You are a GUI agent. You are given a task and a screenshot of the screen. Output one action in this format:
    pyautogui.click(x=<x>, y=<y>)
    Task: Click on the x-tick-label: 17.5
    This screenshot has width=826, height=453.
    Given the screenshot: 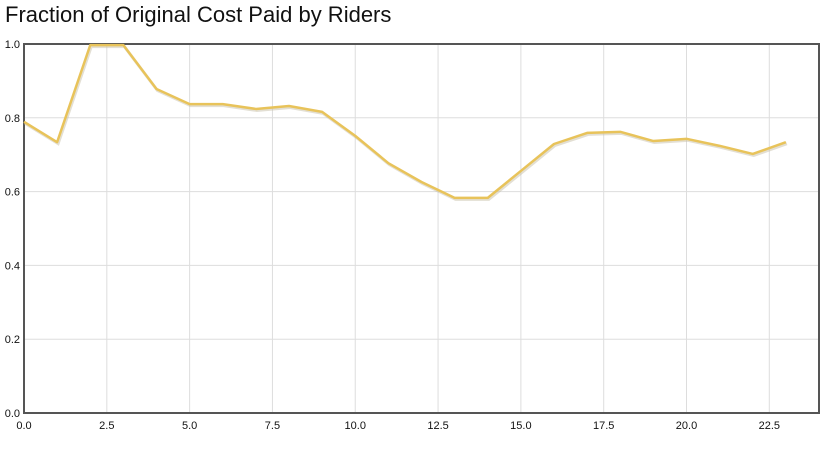 What is the action you would take?
    pyautogui.click(x=603, y=426)
    